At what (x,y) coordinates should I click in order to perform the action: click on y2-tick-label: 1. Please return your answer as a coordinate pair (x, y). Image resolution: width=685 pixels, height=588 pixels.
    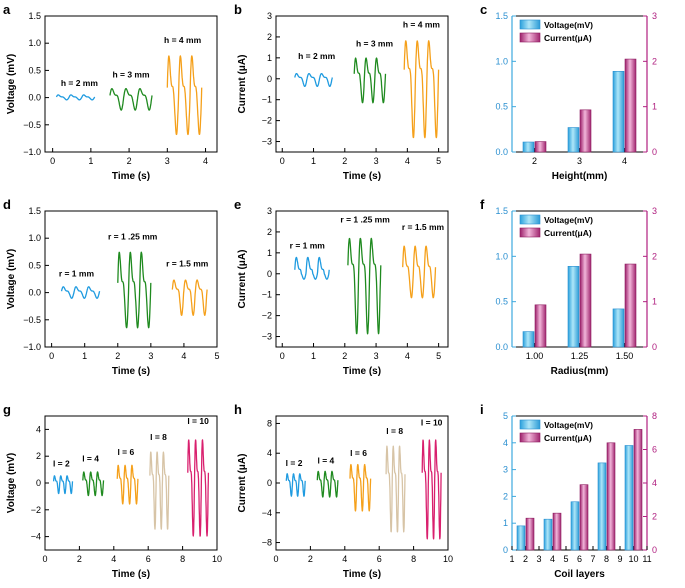
    Looking at the image, I should click on (654, 107).